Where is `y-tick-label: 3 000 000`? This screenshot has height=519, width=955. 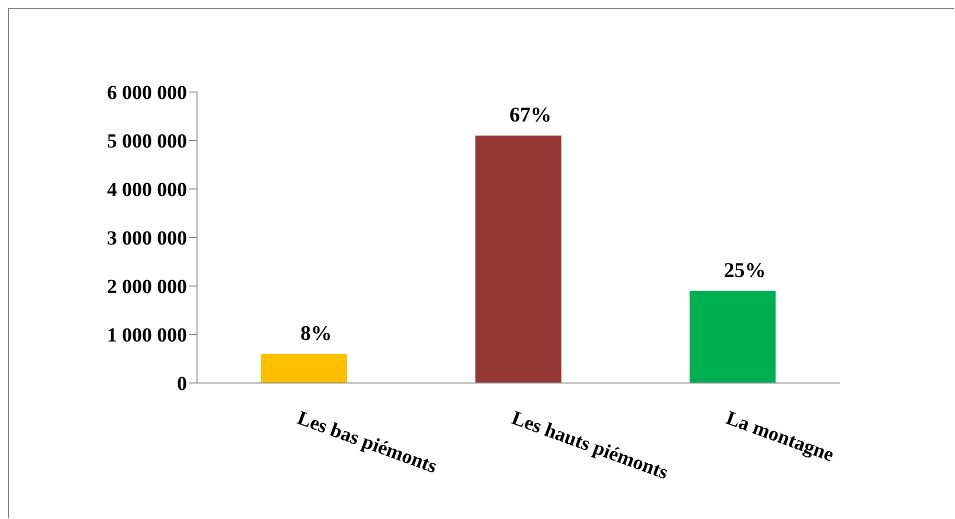 y-tick-label: 3 000 000 is located at coordinates (147, 239).